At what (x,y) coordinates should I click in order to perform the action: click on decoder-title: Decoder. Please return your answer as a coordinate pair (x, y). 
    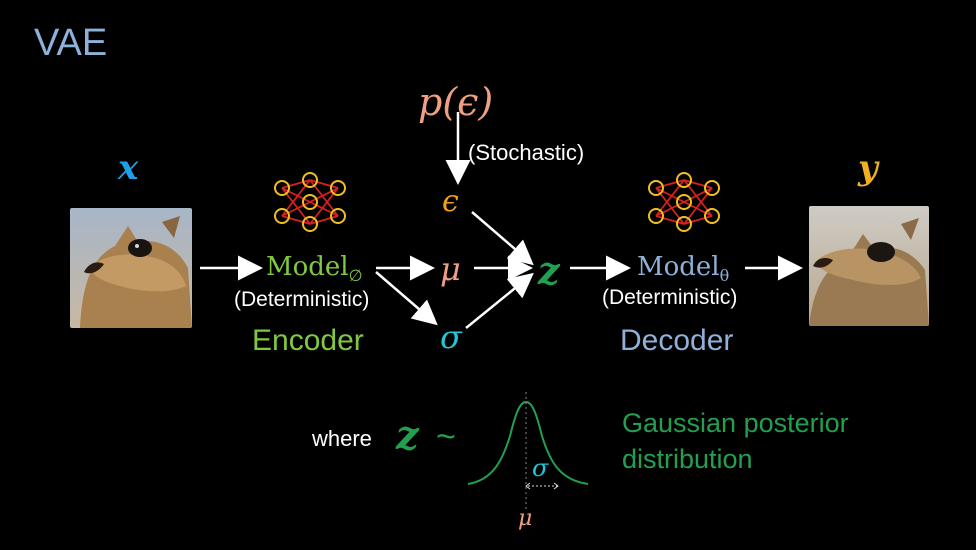
    Looking at the image, I should click on (677, 340).